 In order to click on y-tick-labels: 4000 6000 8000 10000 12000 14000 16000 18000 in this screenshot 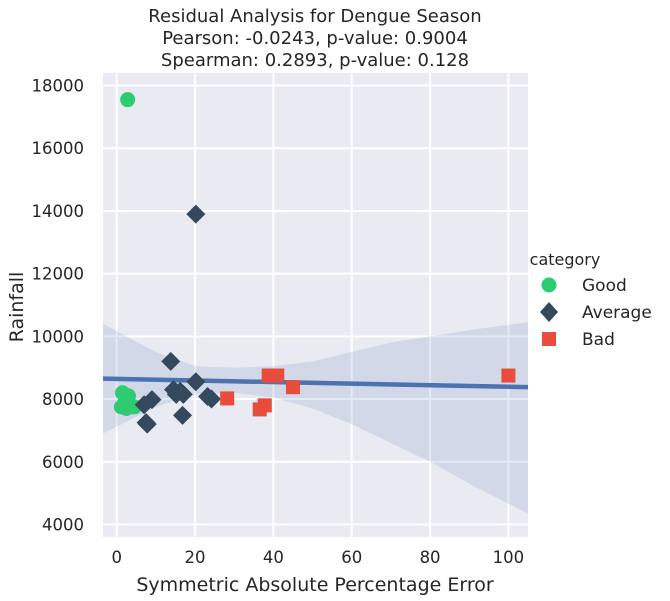, I will do `click(58, 306)`.